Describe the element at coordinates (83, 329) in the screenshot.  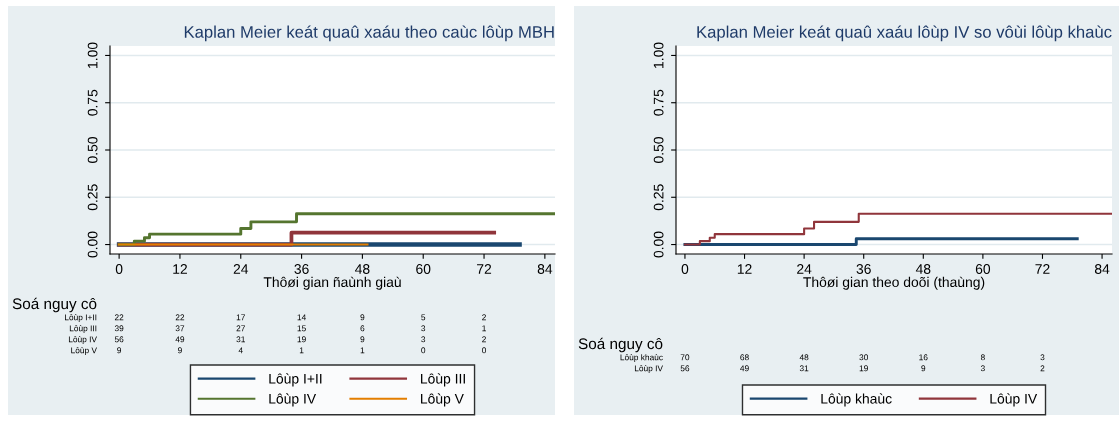
I see `text: Lôùp III` at that location.